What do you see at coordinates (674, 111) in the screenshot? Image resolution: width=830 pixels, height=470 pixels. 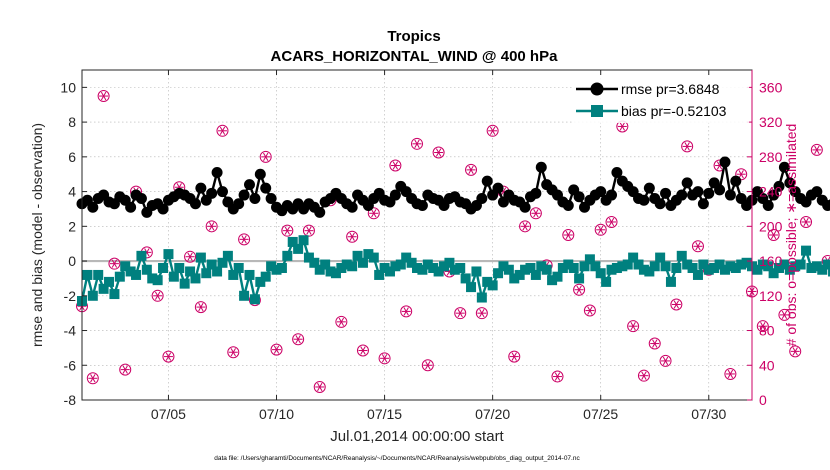 I see `legend-bias-label: bias pr=-0.52103` at bounding box center [674, 111].